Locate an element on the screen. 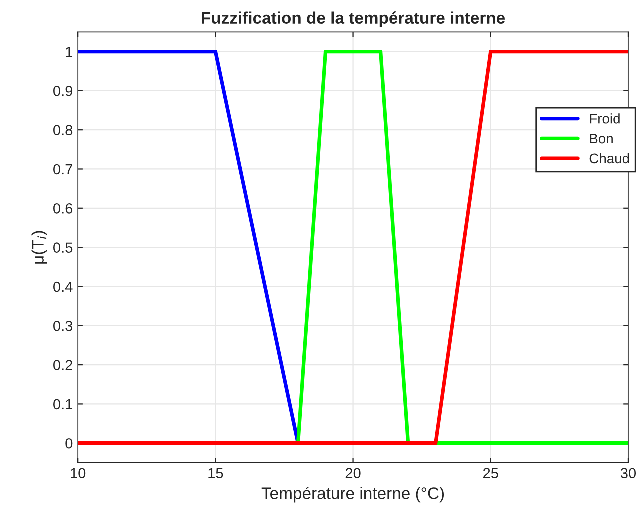 The width and height of the screenshot is (640, 519). y-tick-label: 0.8 is located at coordinates (63, 130).